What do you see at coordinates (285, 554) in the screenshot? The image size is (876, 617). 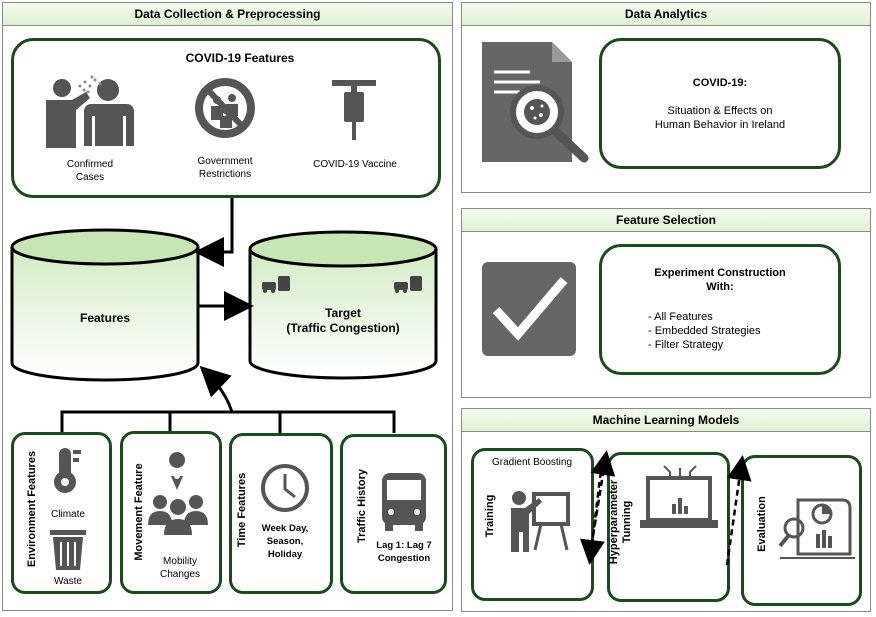 I see `time-line3: Holiday` at bounding box center [285, 554].